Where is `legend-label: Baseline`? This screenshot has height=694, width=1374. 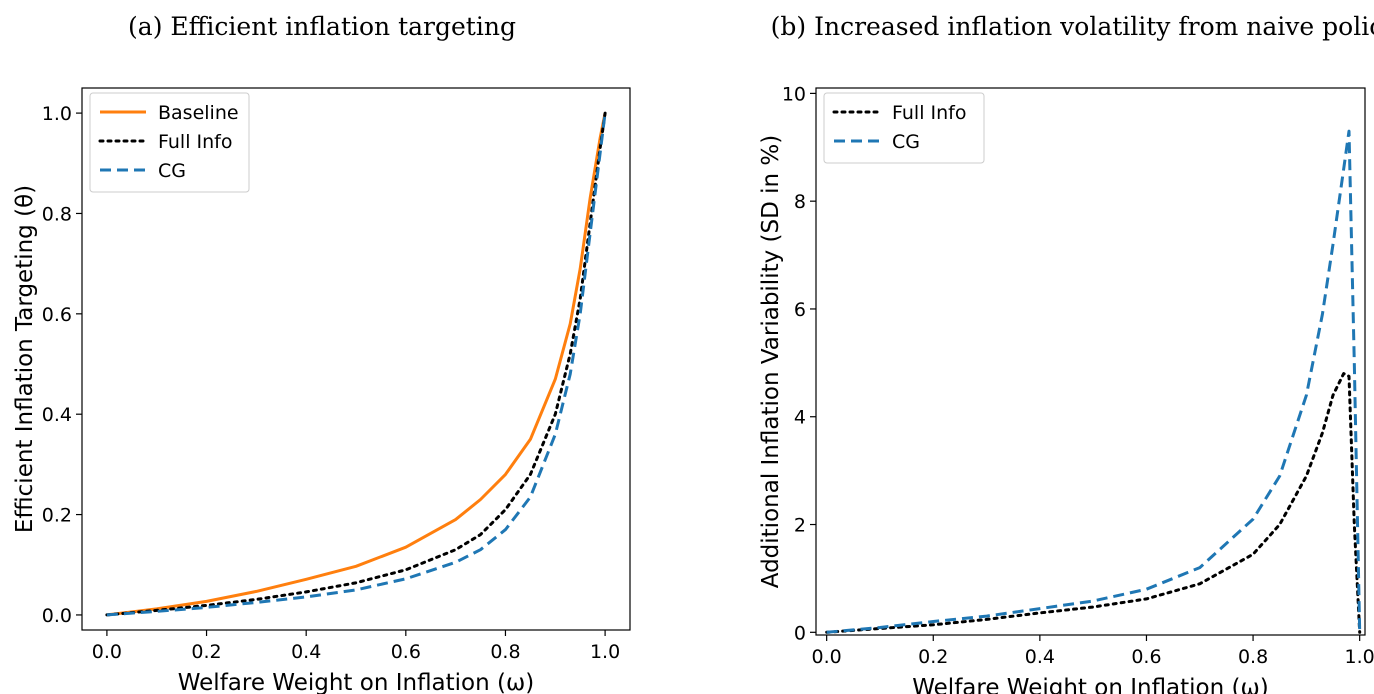 legend-label: Baseline is located at coordinates (198, 113).